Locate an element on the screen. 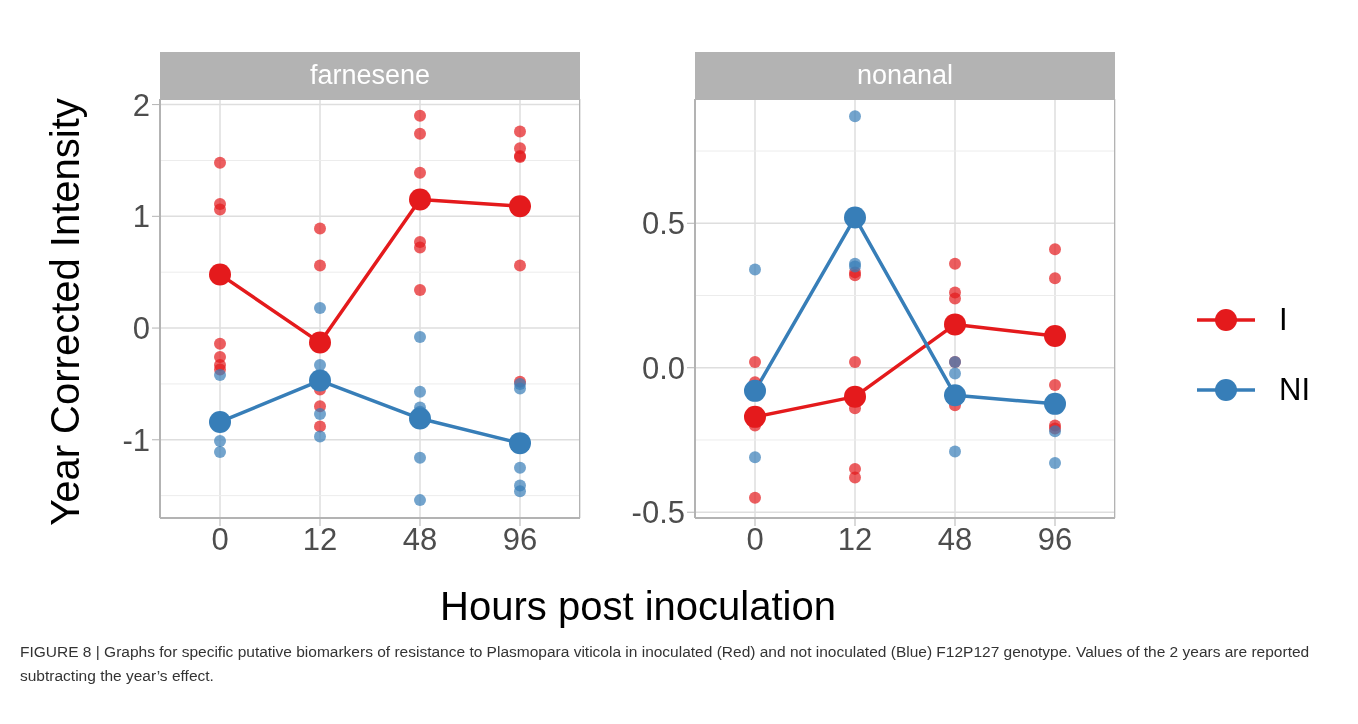  chart-title: nonanal is located at coordinates (905, 75).